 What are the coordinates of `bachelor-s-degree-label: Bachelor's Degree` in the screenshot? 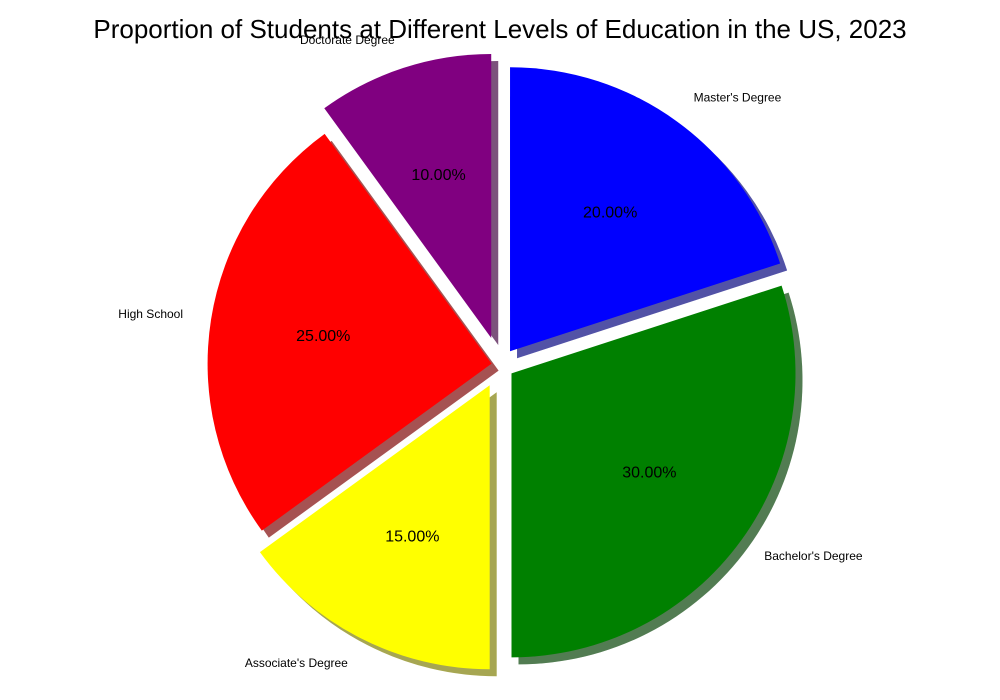 It's located at (813, 556).